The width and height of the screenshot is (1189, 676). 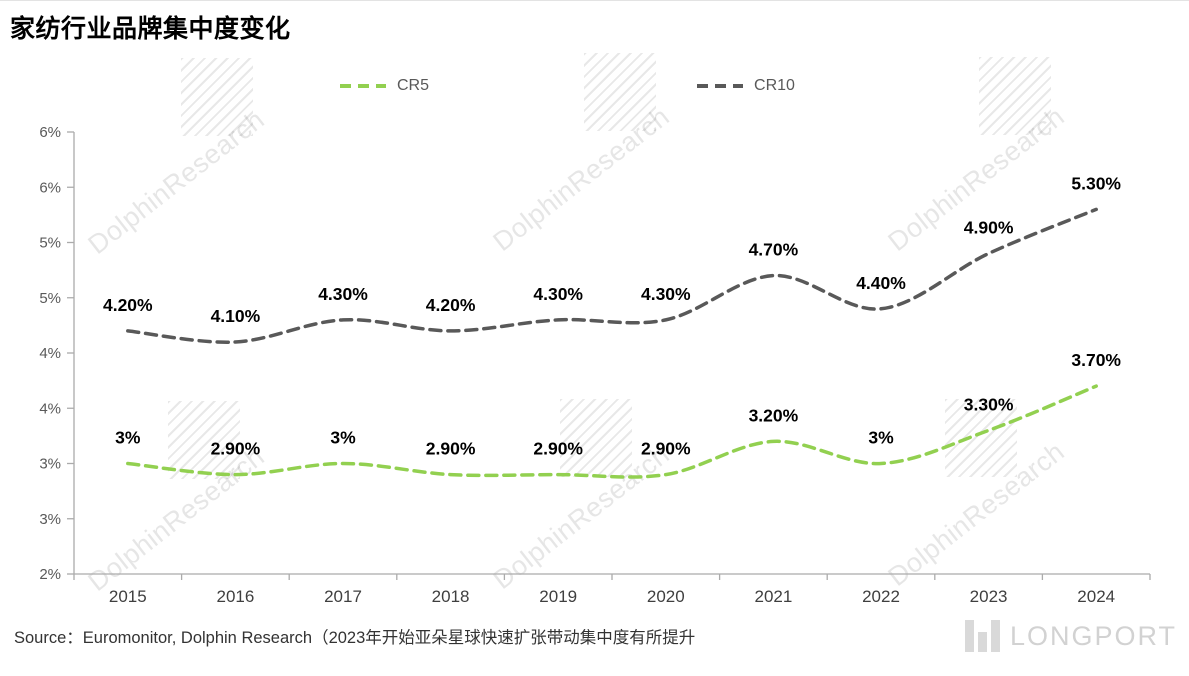 I want to click on cr10-data-label: 5.30%, so click(x=1096, y=183).